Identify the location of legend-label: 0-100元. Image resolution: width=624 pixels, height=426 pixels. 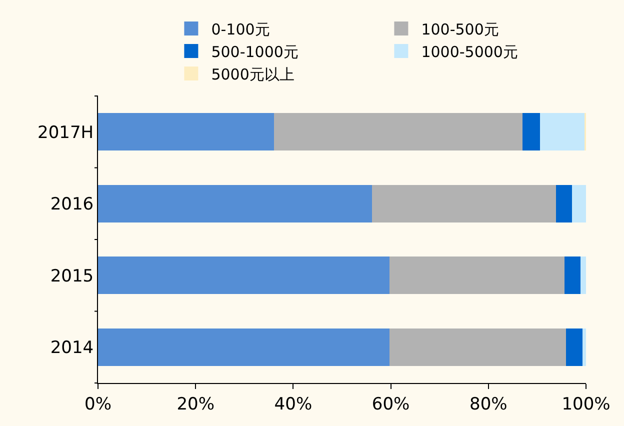
(240, 29).